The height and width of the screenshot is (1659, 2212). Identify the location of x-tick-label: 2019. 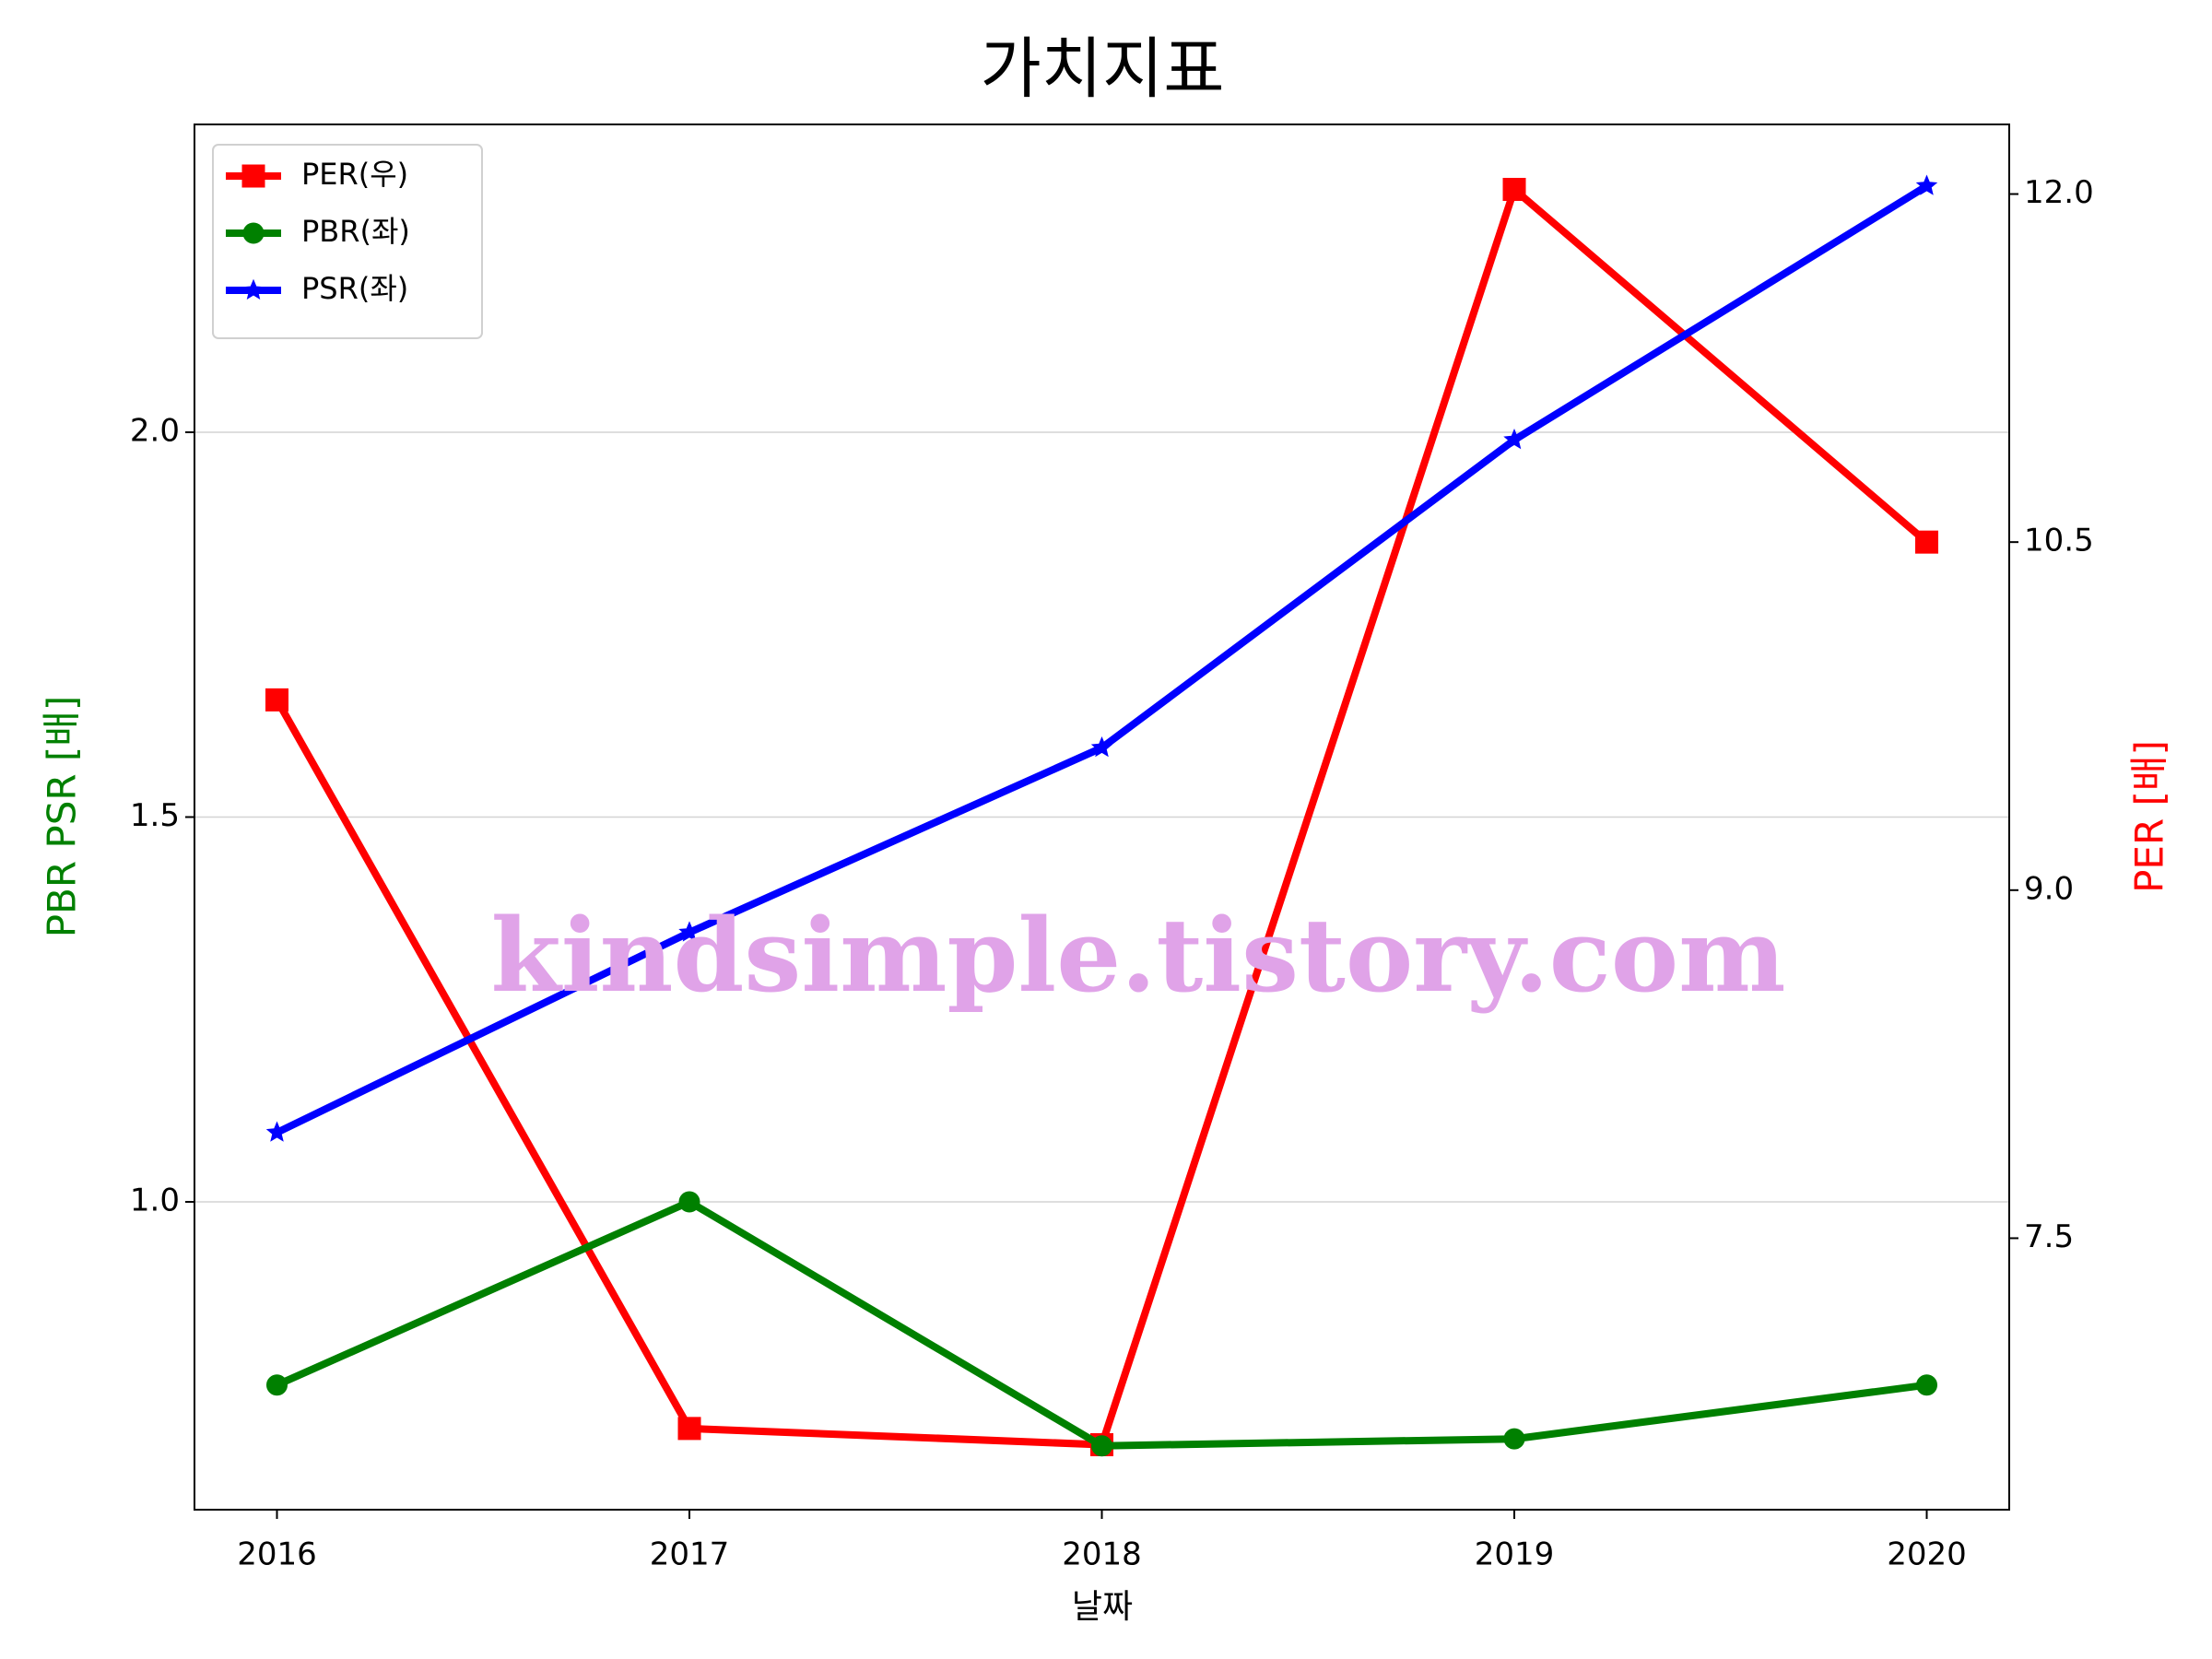
(1515, 1554).